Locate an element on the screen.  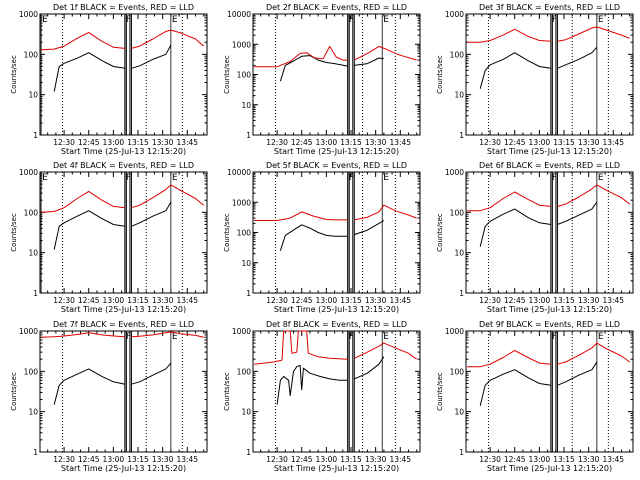
panel-title: Det 9f BLACK = Events, RED = LLD is located at coordinates (549, 324).